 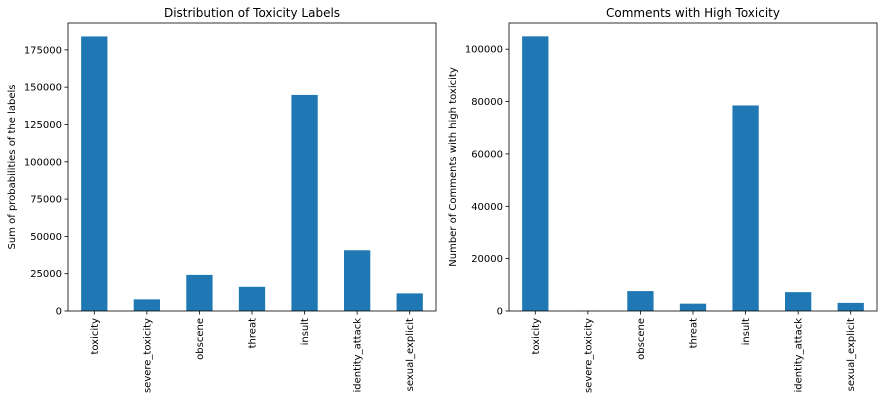 I want to click on y-tick-label: 80000, so click(x=487, y=102).